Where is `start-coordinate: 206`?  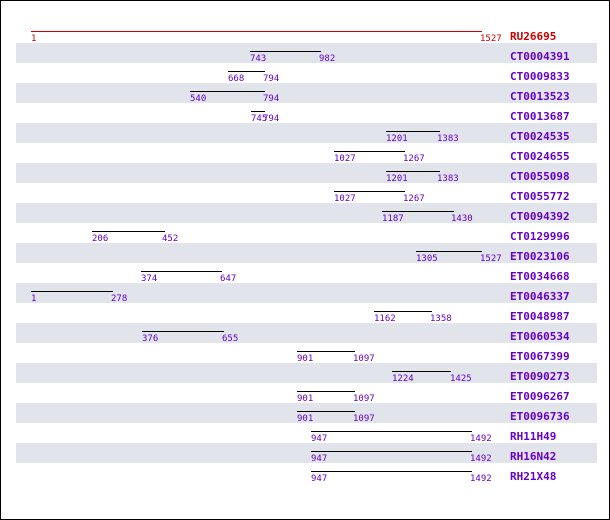
start-coordinate: 206 is located at coordinates (100, 239).